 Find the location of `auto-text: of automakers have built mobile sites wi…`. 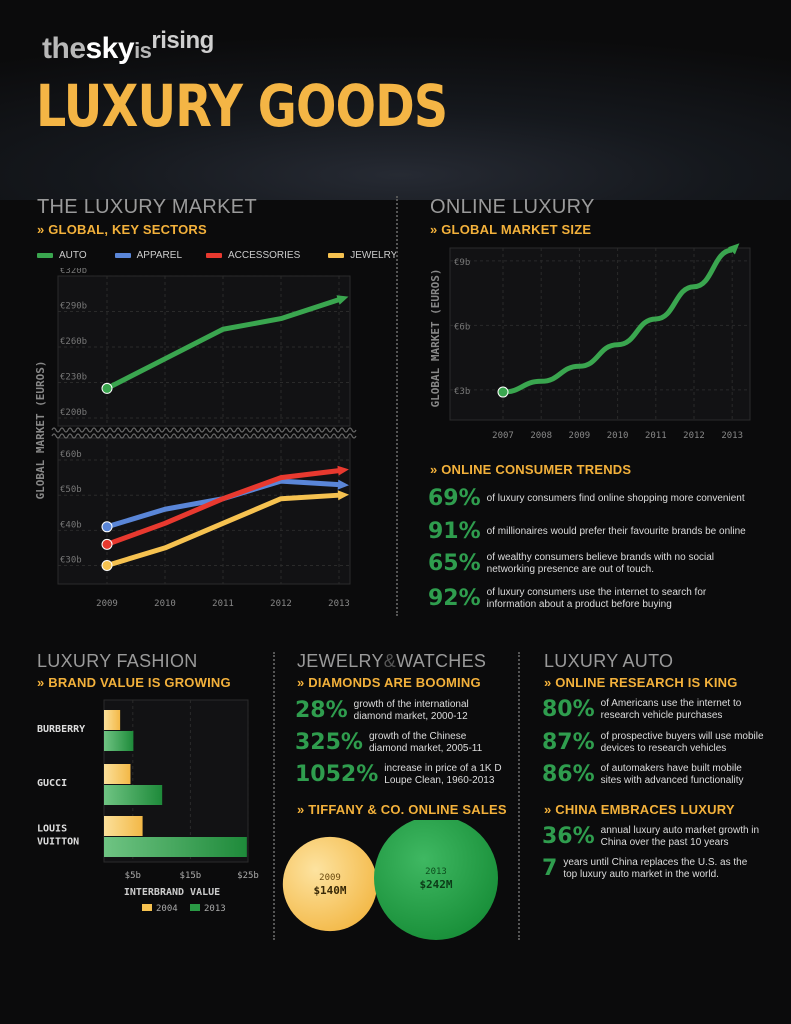

auto-text: of automakers have built mobile sites wi… is located at coordinates (672, 774).